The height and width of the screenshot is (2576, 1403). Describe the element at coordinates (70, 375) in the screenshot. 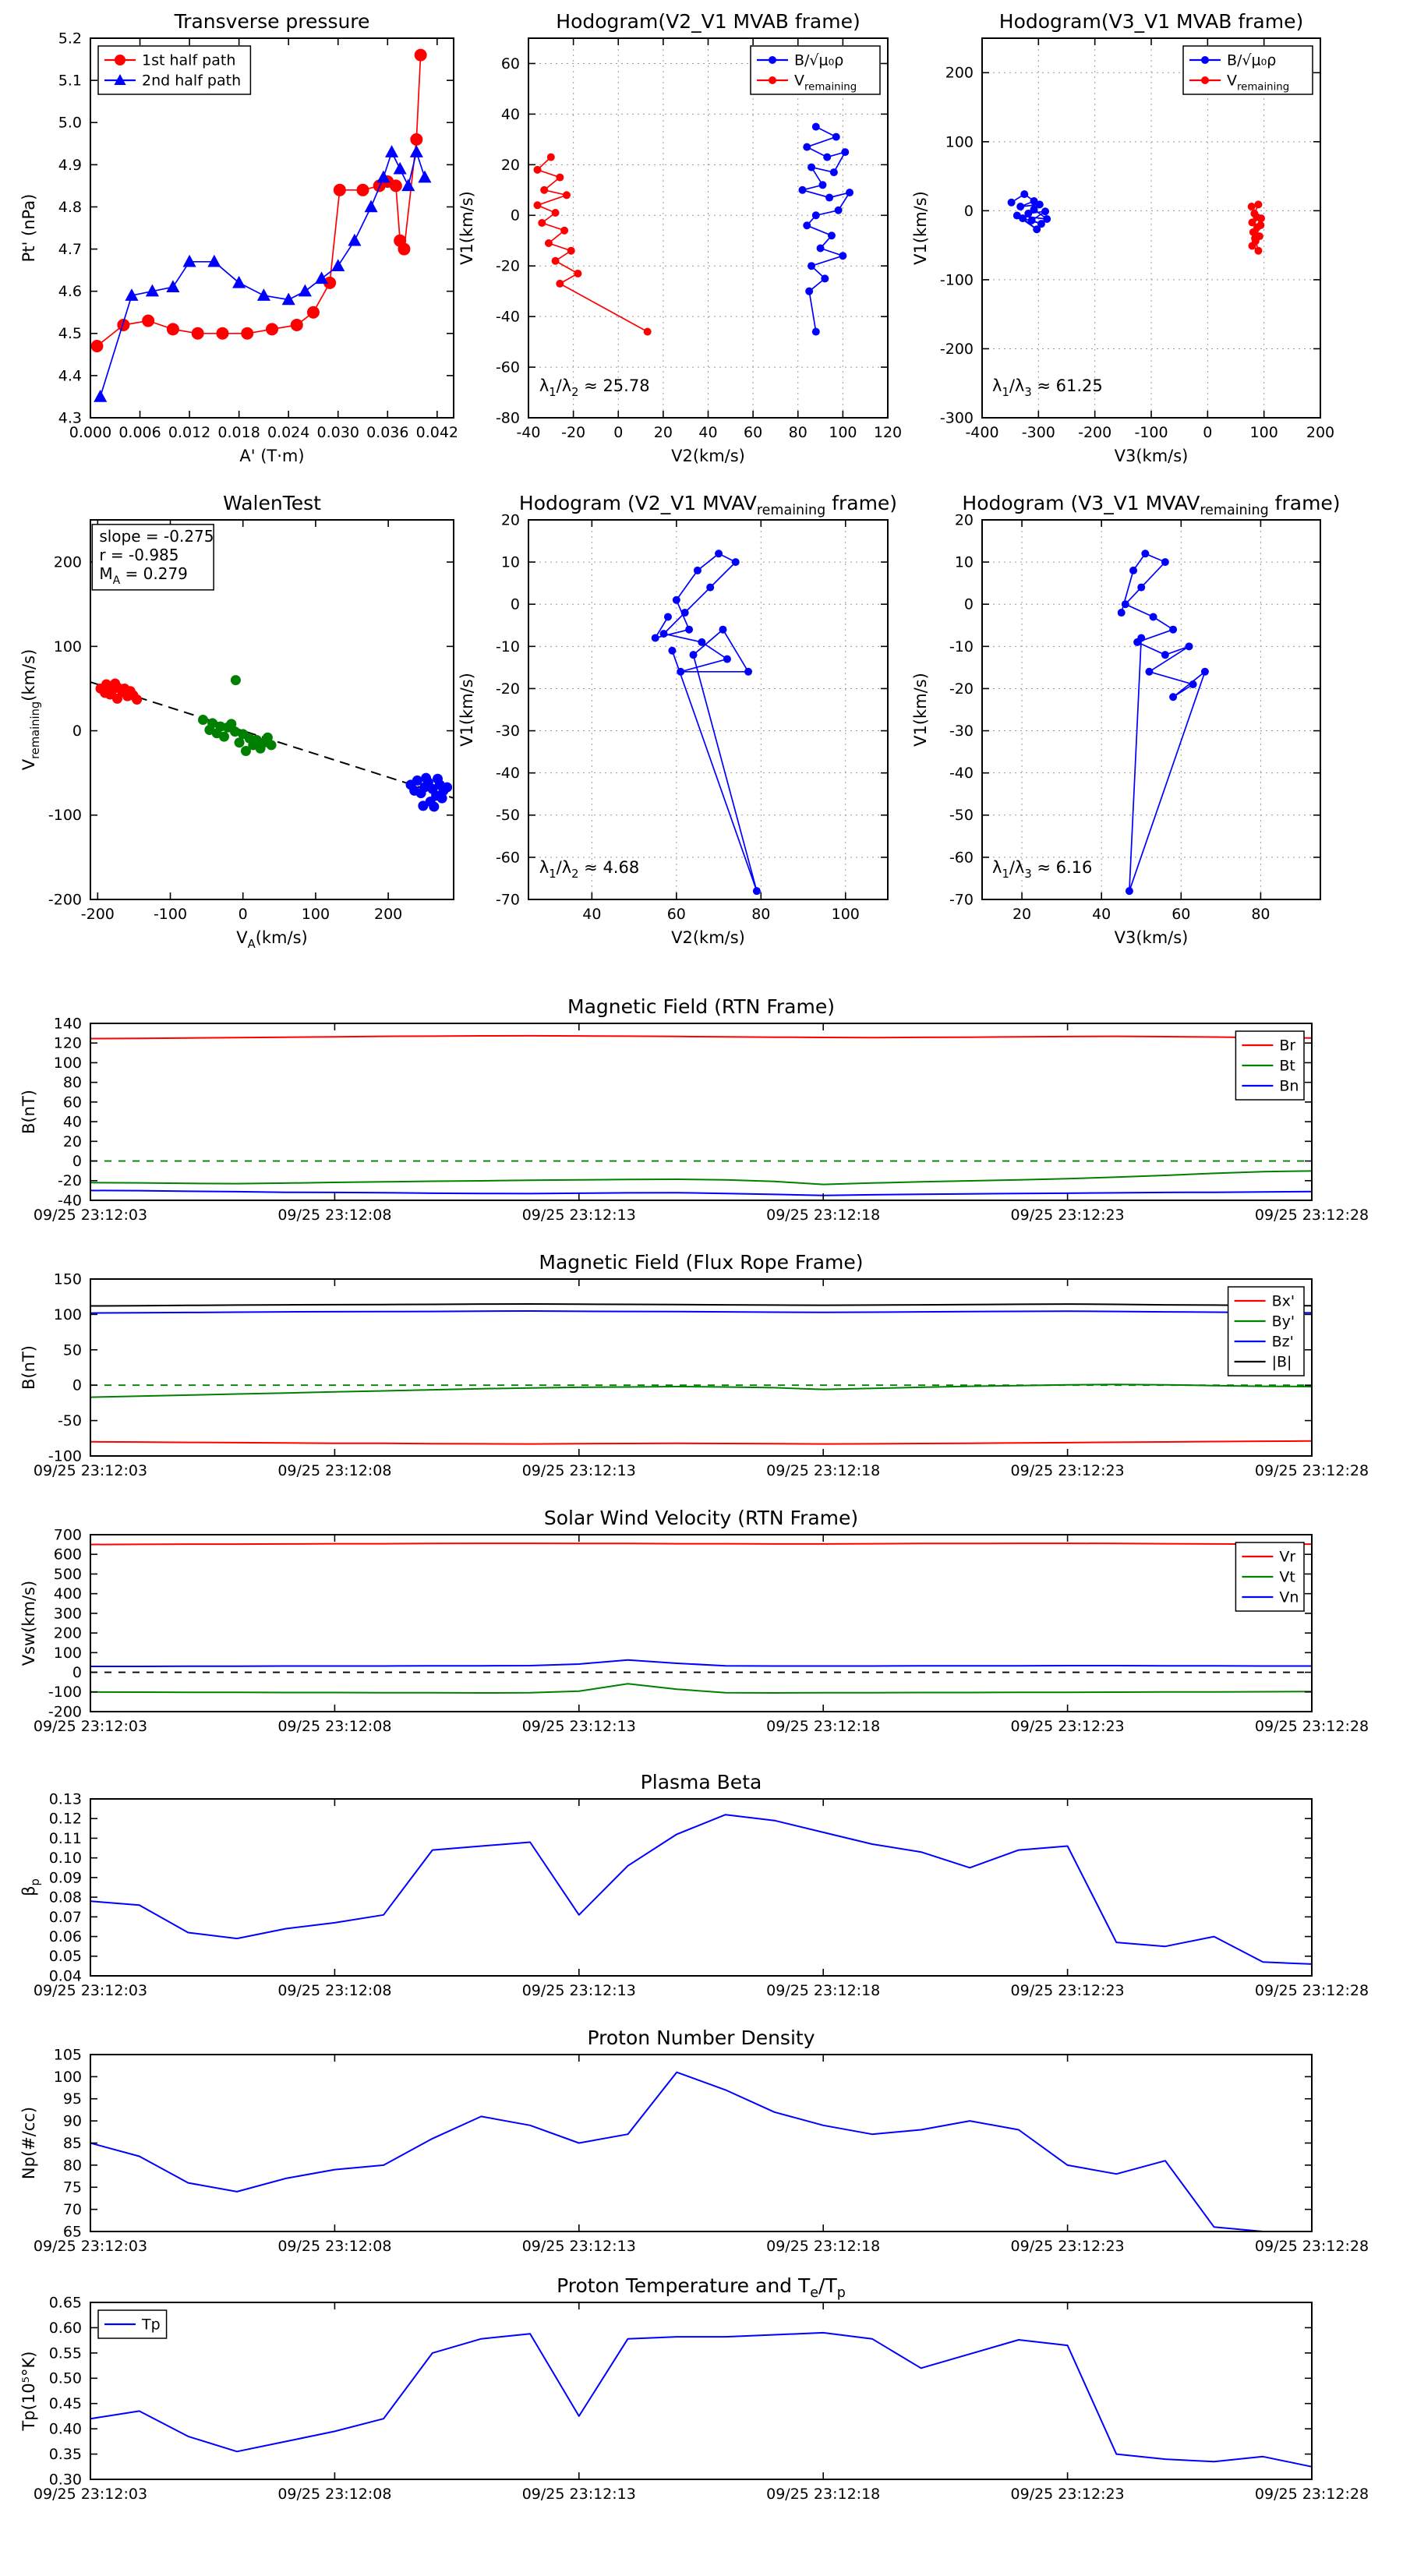

I see `svg-text: 4.4` at that location.